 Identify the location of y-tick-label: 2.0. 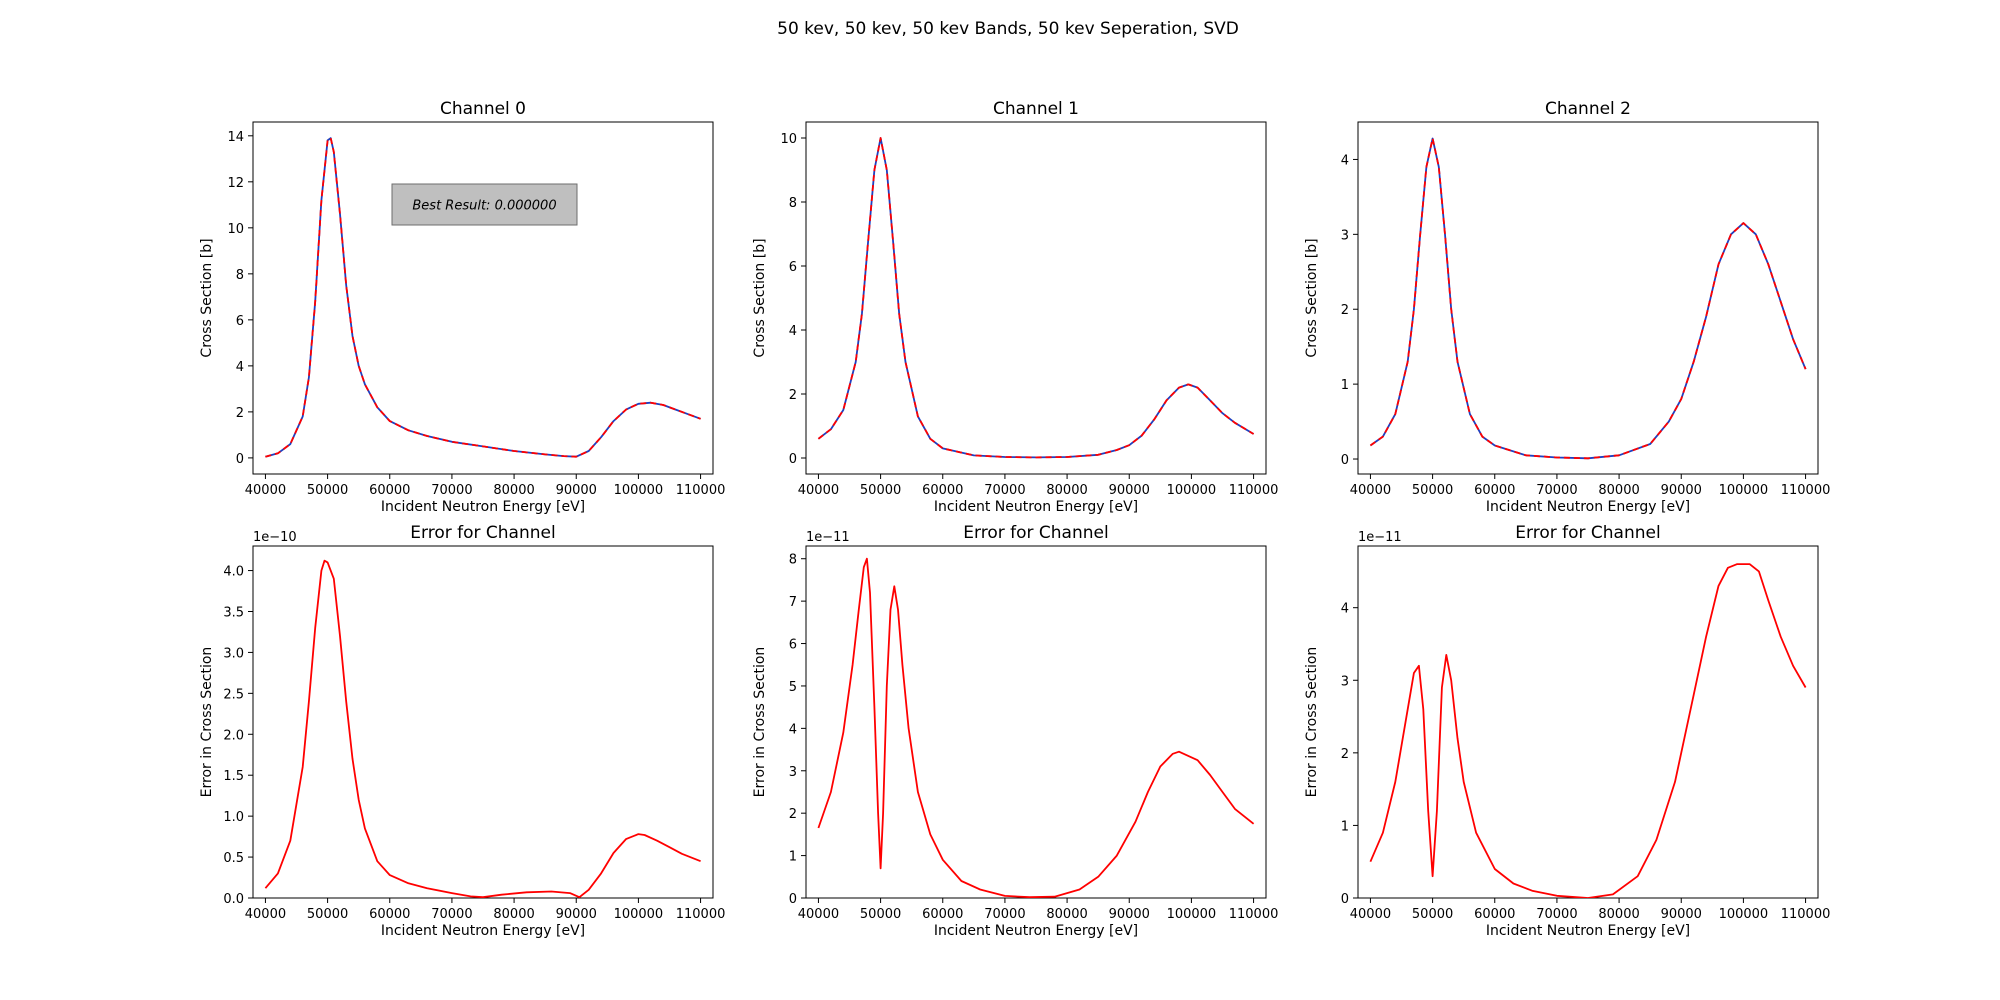
(233, 735).